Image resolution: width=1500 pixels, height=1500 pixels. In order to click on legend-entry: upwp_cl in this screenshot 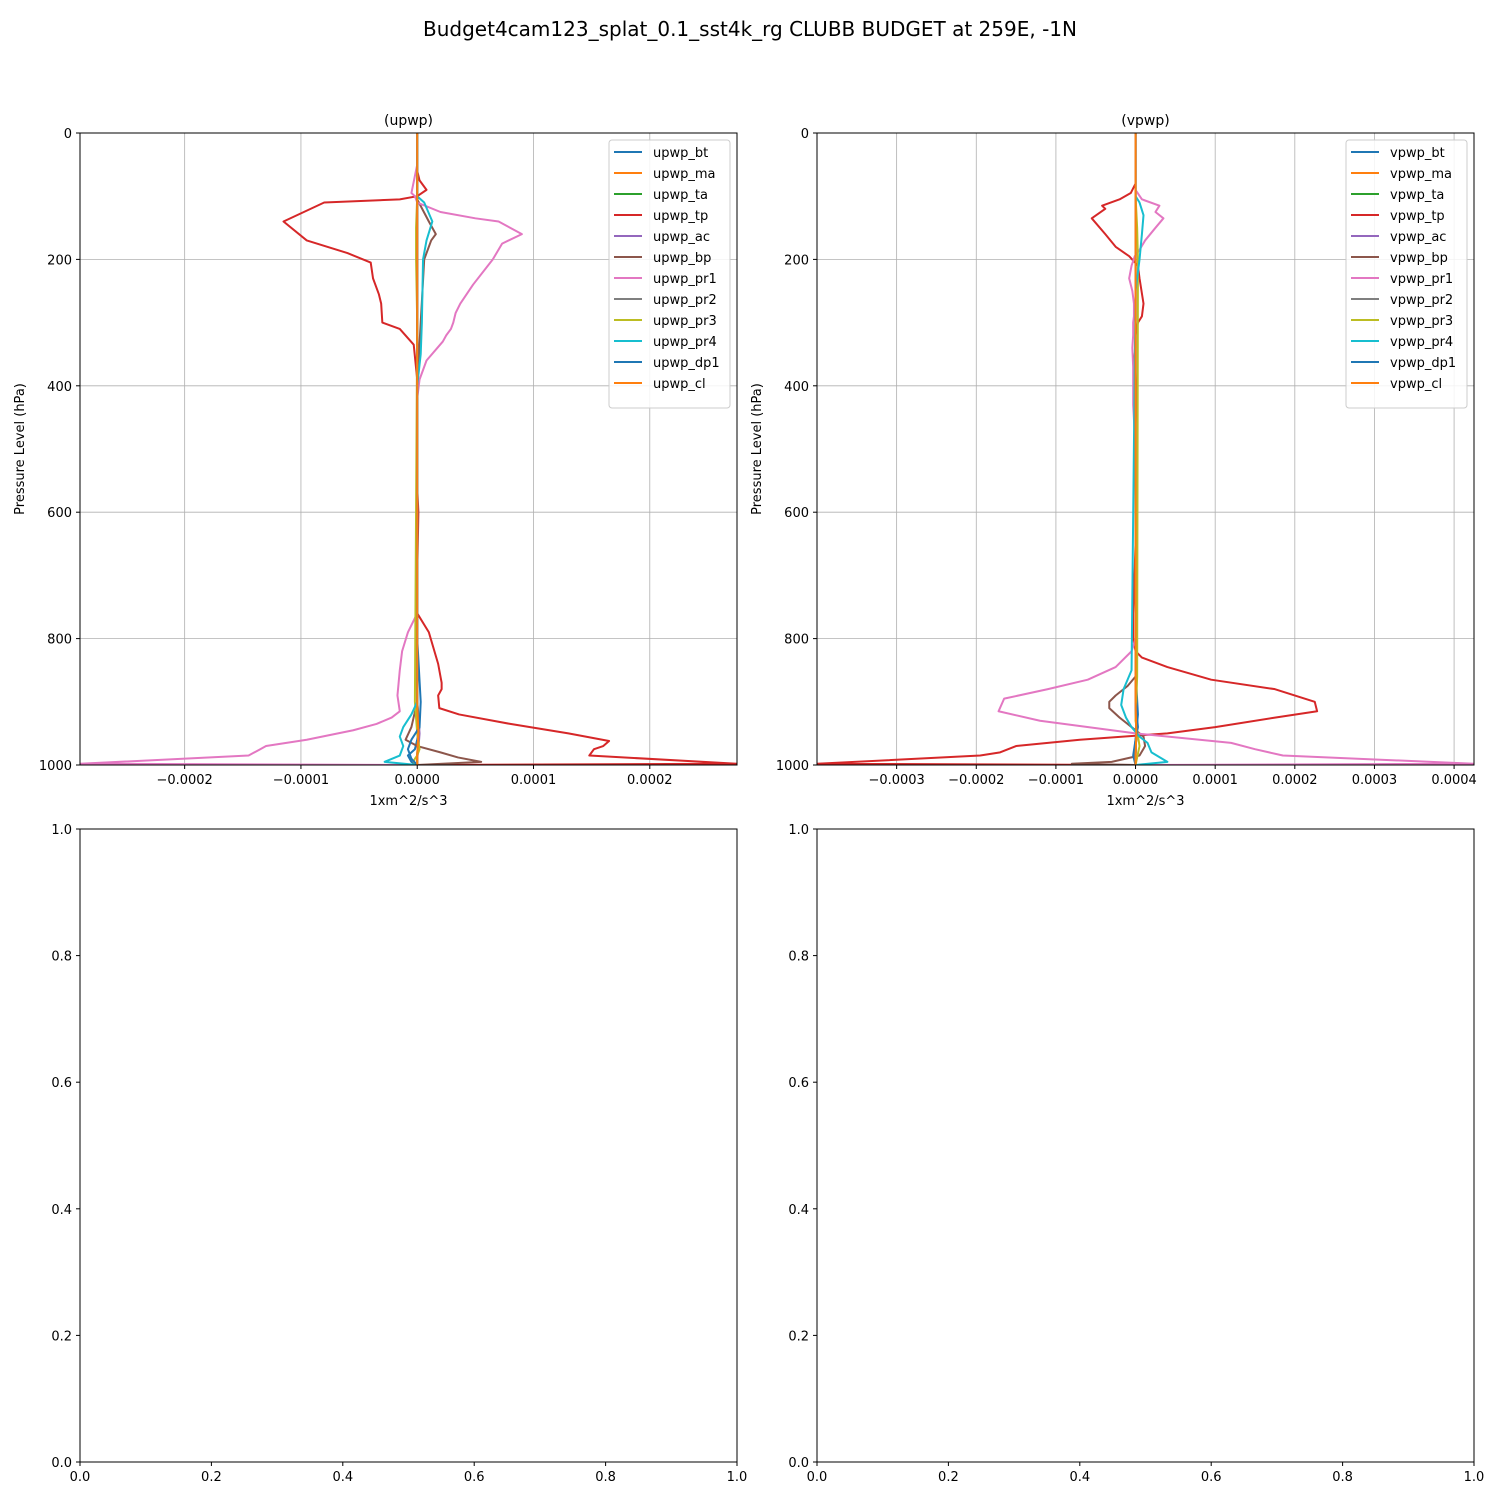, I will do `click(679, 384)`.